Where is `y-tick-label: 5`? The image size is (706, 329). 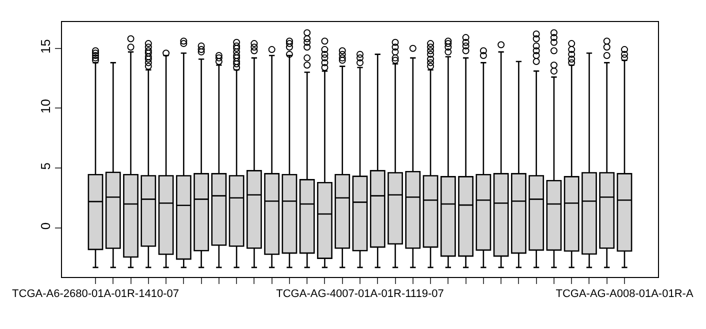 y-tick-label: 5 is located at coordinates (45, 166).